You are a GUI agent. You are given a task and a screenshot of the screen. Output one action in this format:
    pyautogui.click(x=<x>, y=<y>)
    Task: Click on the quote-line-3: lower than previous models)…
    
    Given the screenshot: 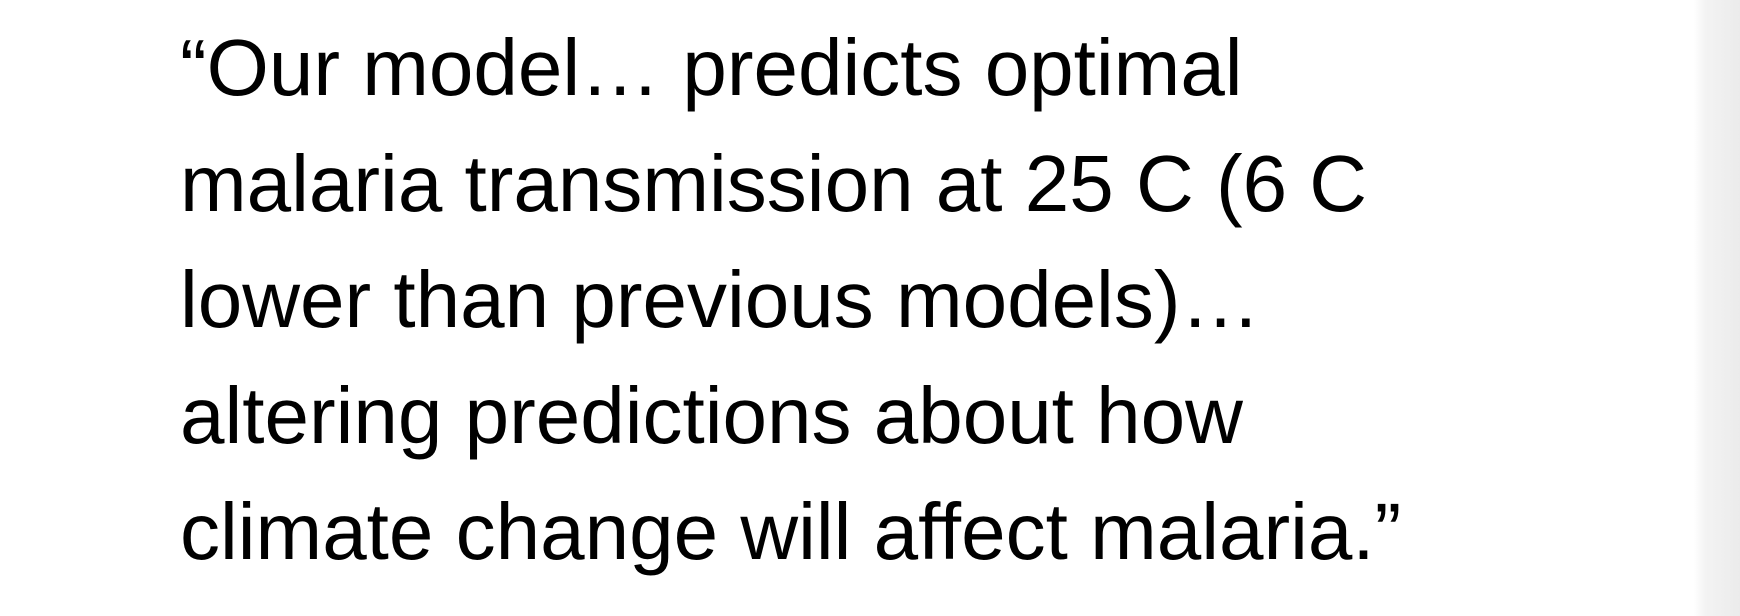 What is the action you would take?
    pyautogui.click(x=720, y=299)
    